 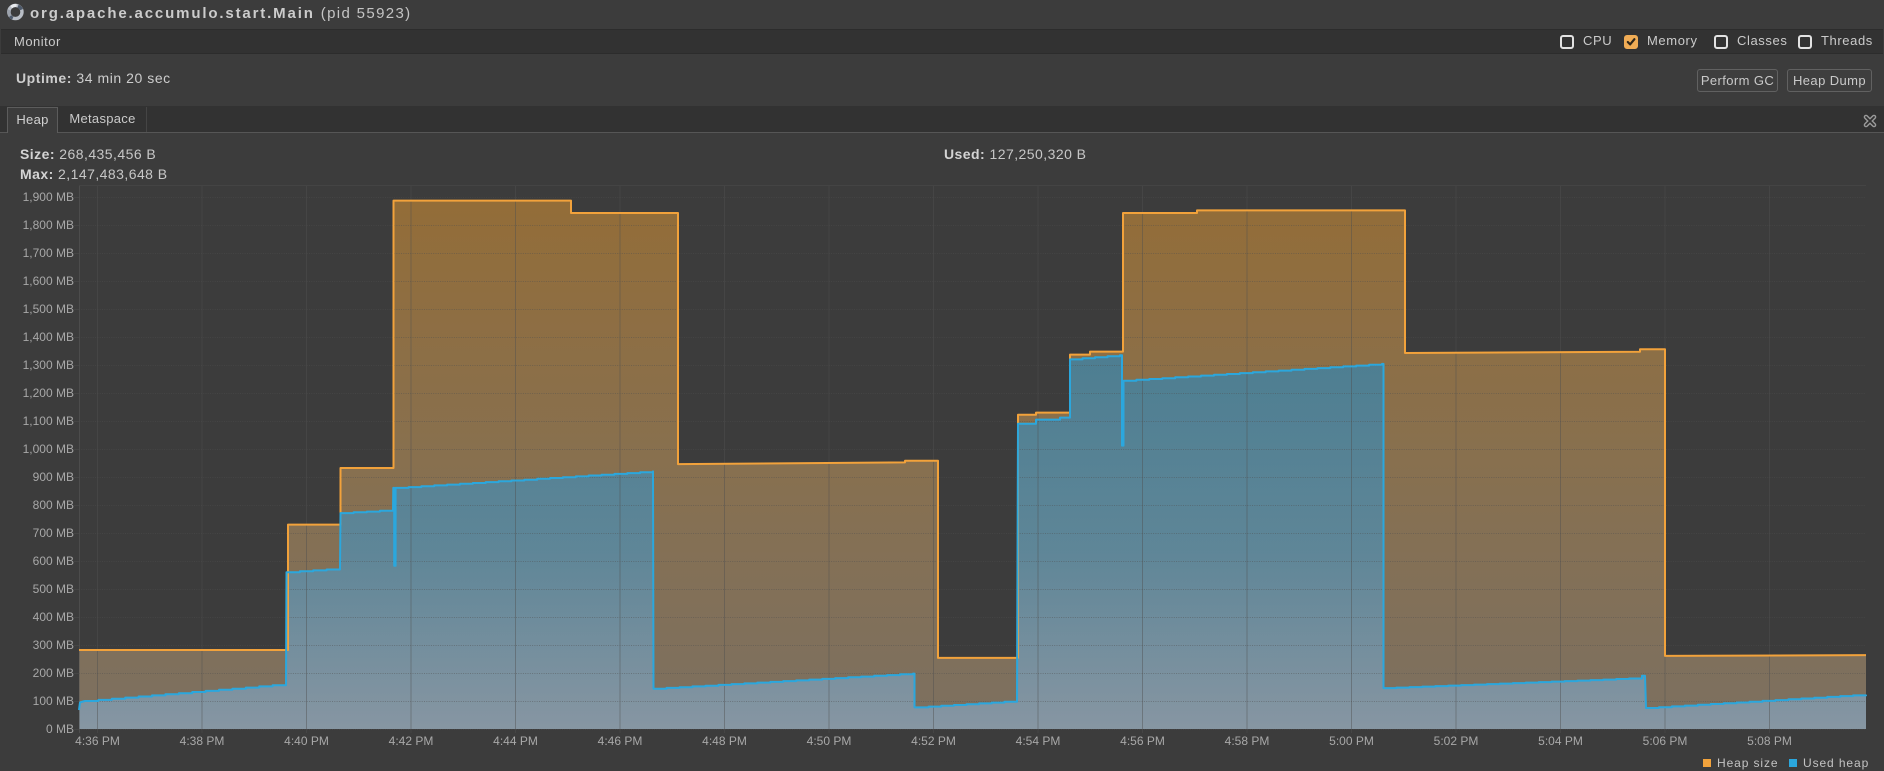 I want to click on svg-text: 4:42 PM, so click(x=411, y=741).